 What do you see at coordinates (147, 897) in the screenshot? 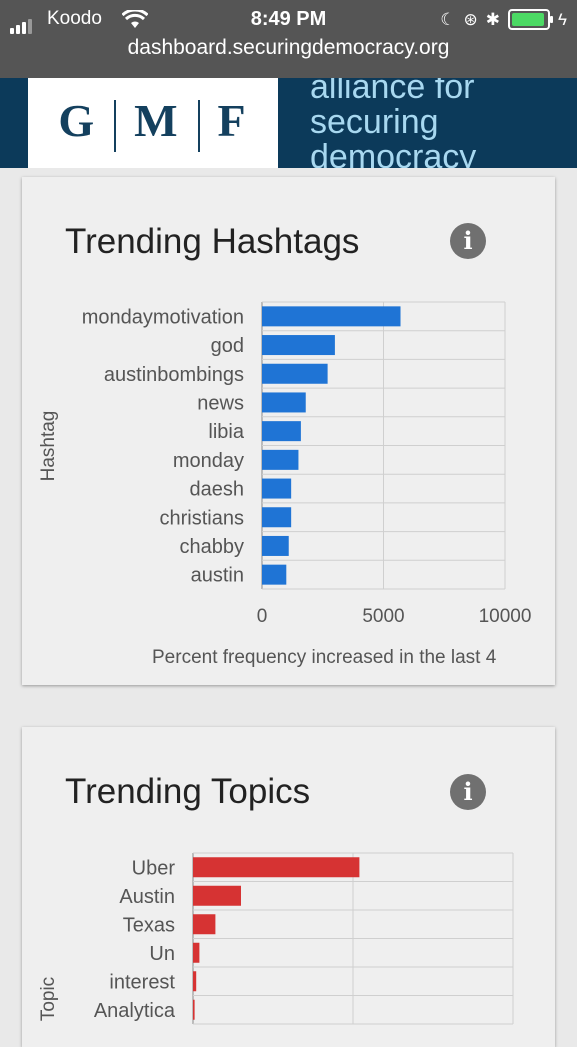
I see `category-label: Austin` at bounding box center [147, 897].